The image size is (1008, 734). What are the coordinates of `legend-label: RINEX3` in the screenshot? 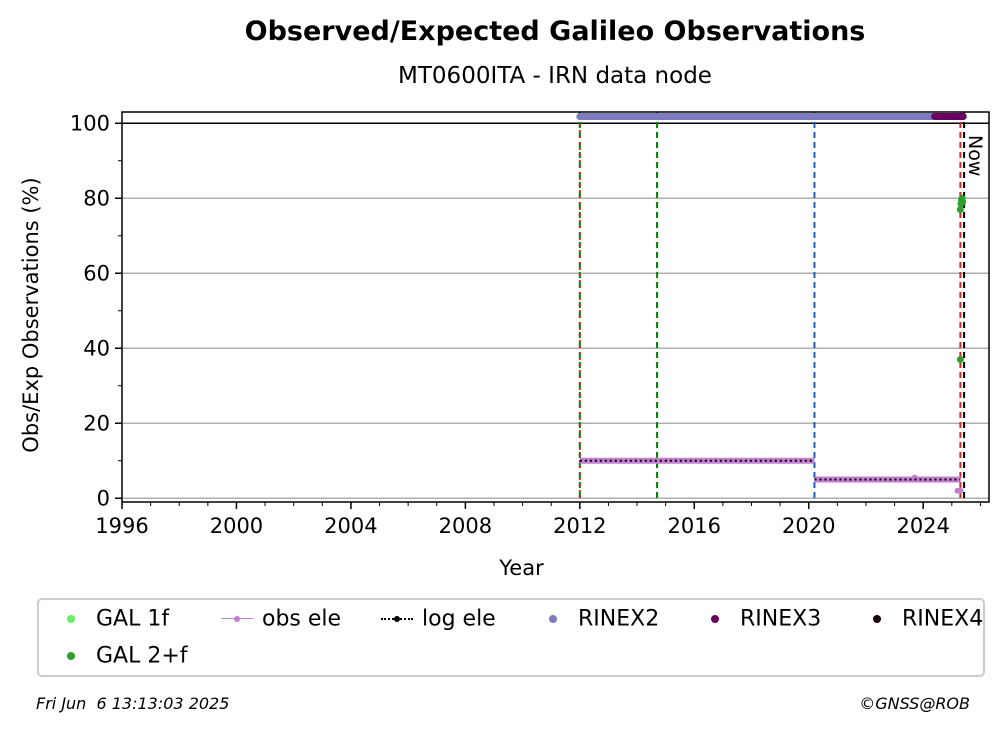 It's located at (781, 619).